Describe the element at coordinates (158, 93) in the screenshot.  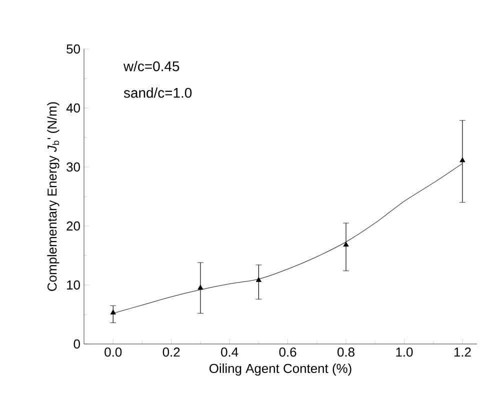
I see `annotation: sand/c=1.0` at that location.